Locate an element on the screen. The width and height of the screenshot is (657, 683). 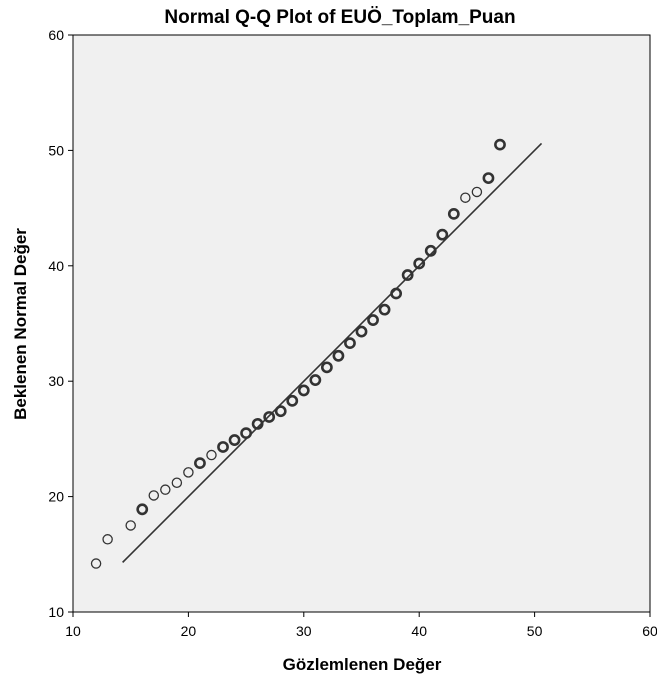
y-tick-label: 50 is located at coordinates (56, 150).